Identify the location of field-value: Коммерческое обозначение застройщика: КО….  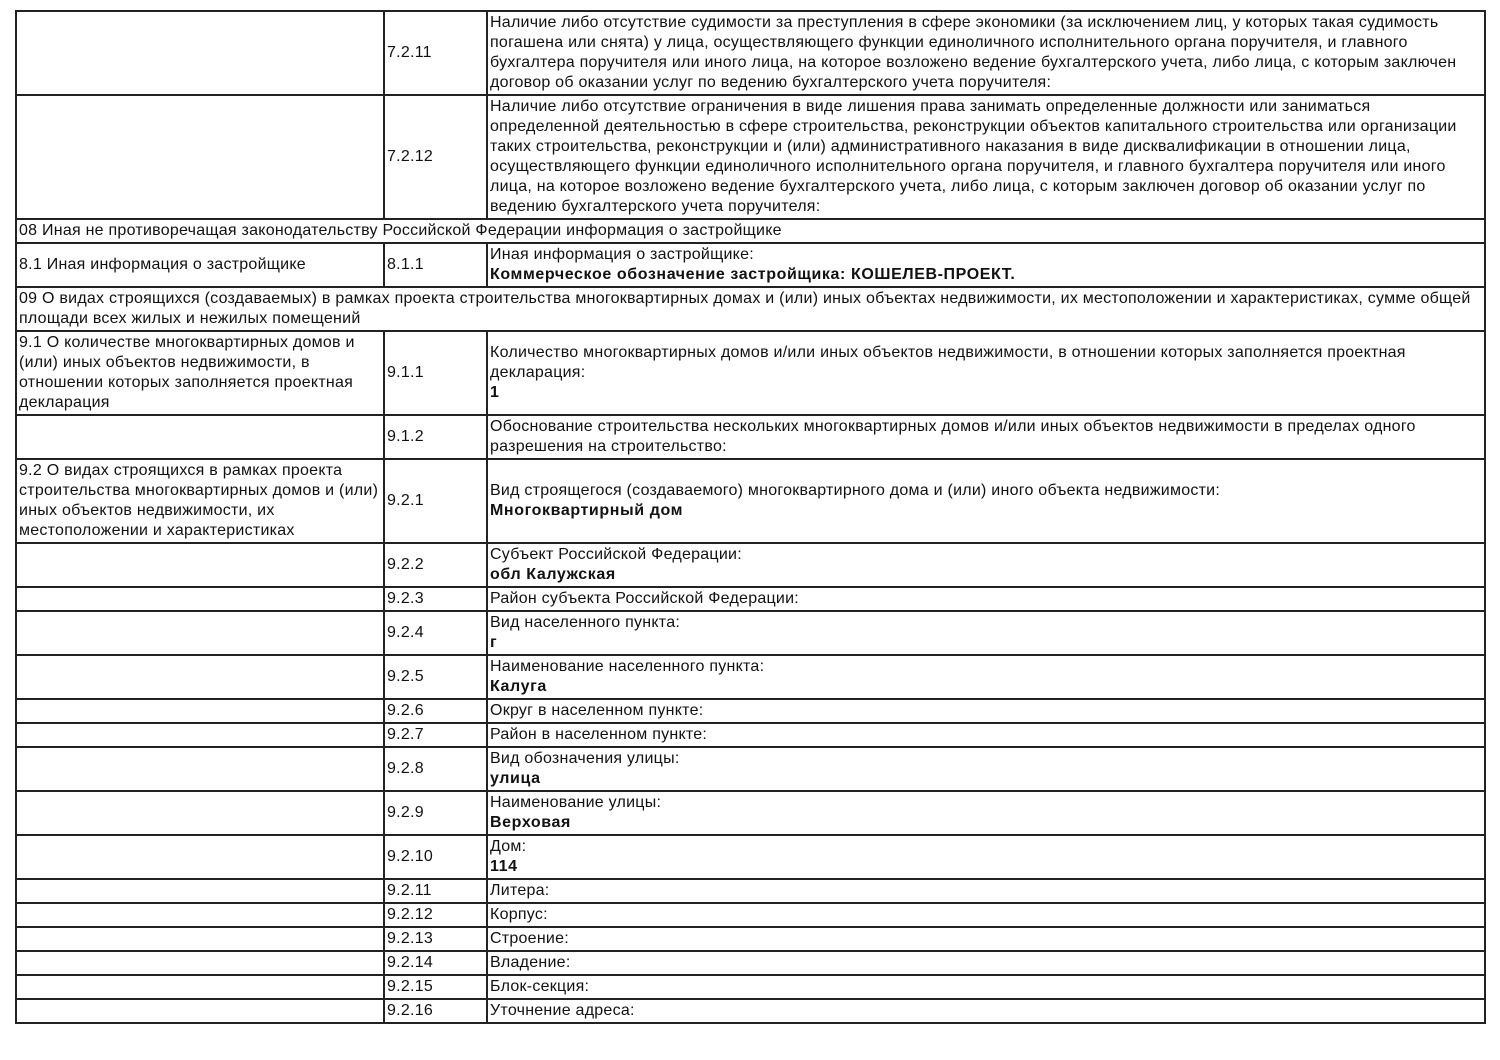
(753, 274).